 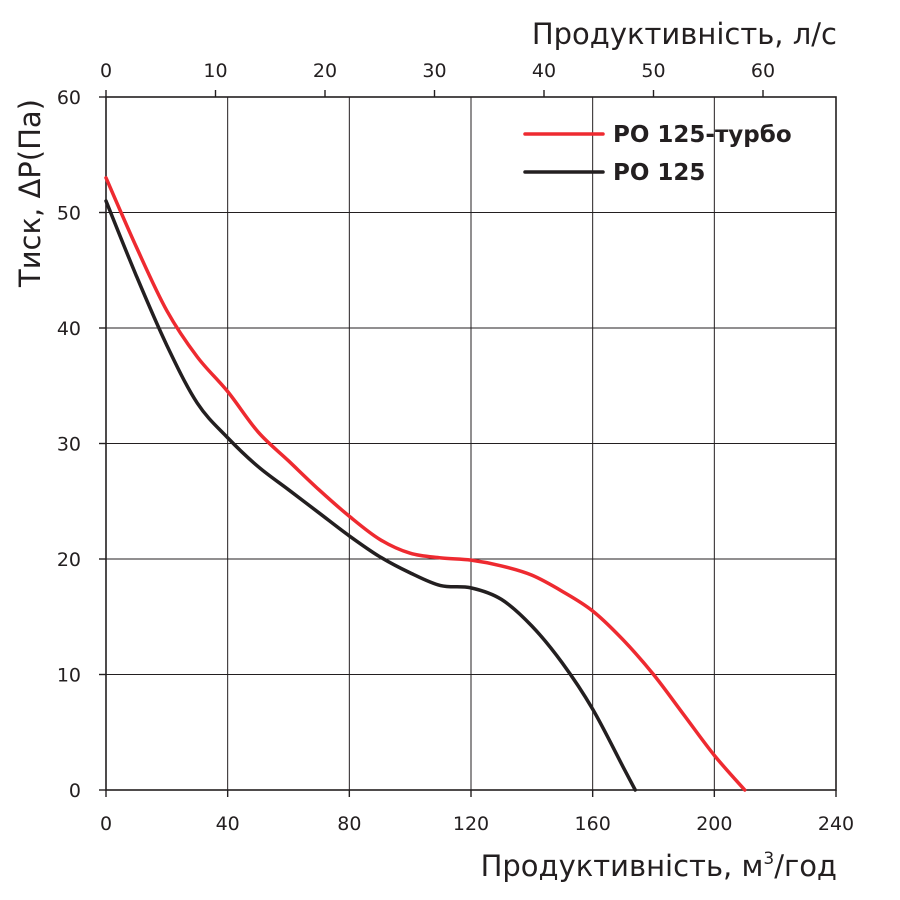 What do you see at coordinates (763, 71) in the screenshot?
I see `x-top-tick-label: 60` at bounding box center [763, 71].